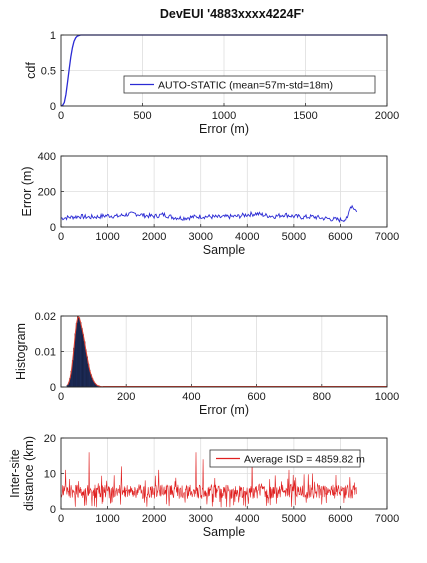 The image size is (427, 563). I want to click on x-tick-label: 400, so click(191, 397).